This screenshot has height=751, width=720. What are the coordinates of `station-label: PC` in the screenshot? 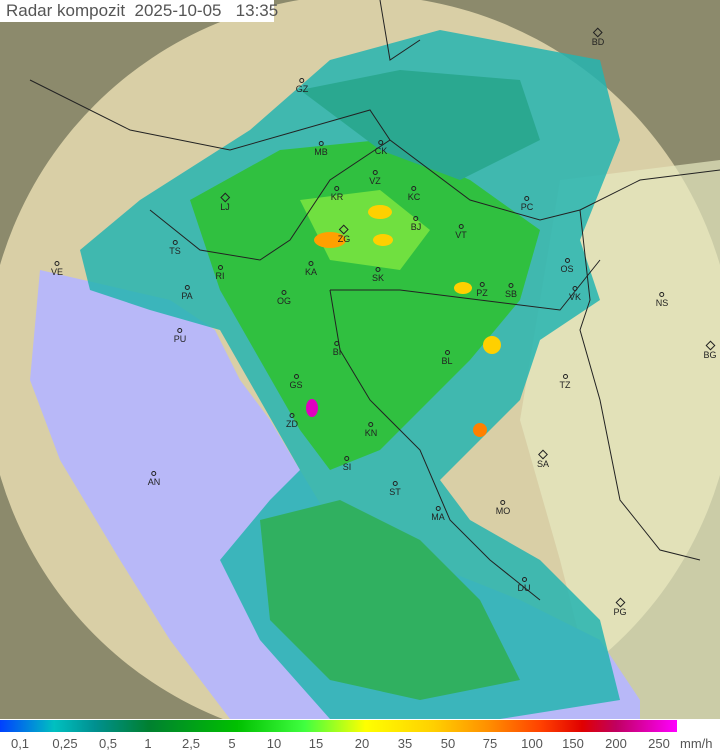 It's located at (527, 207).